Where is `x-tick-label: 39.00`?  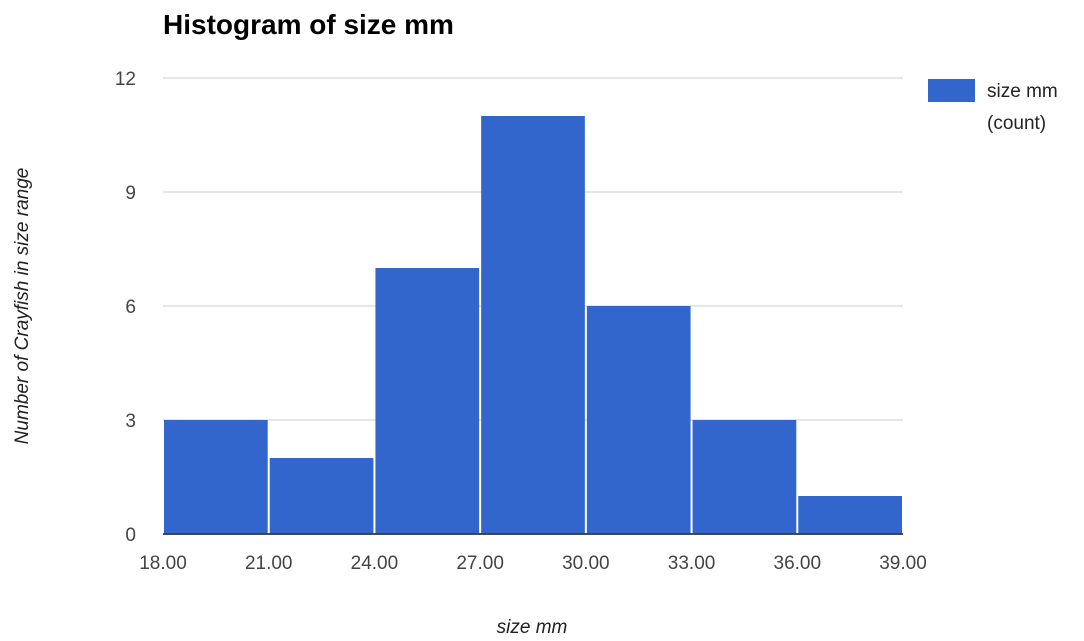 x-tick-label: 39.00 is located at coordinates (903, 563).